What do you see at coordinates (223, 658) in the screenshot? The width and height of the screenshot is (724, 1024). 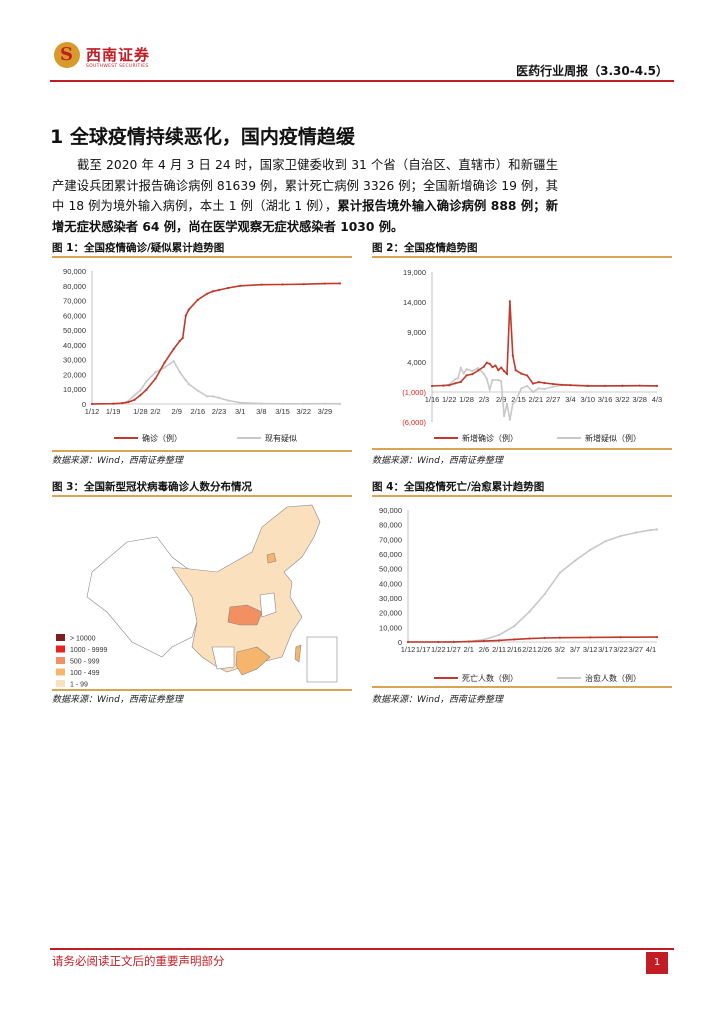 I see `map-region-guangxi` at bounding box center [223, 658].